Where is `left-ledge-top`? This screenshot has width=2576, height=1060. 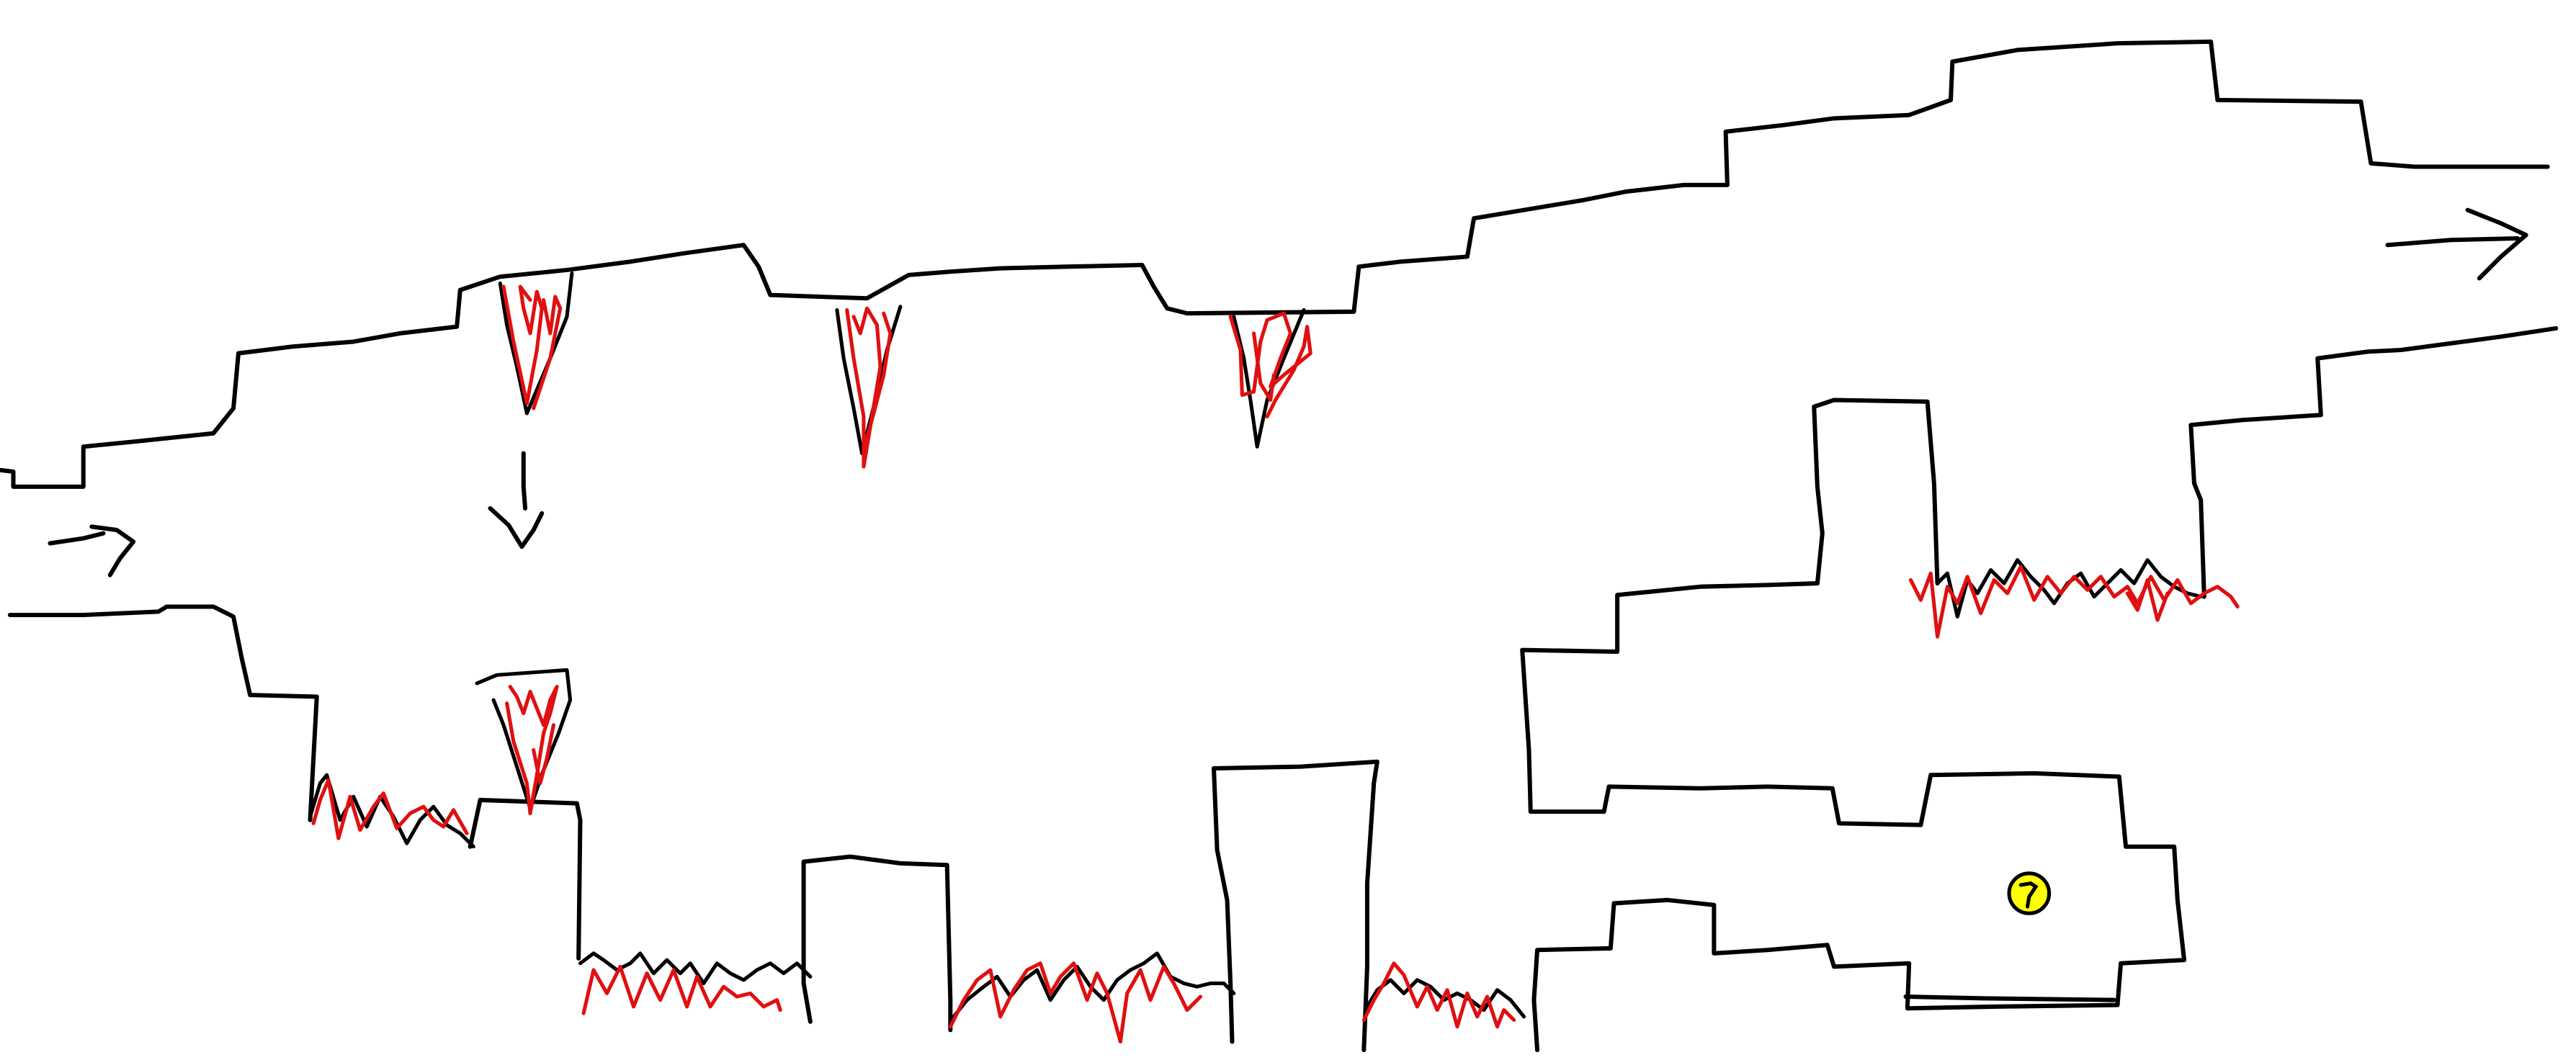 left-ledge-top is located at coordinates (525, 879).